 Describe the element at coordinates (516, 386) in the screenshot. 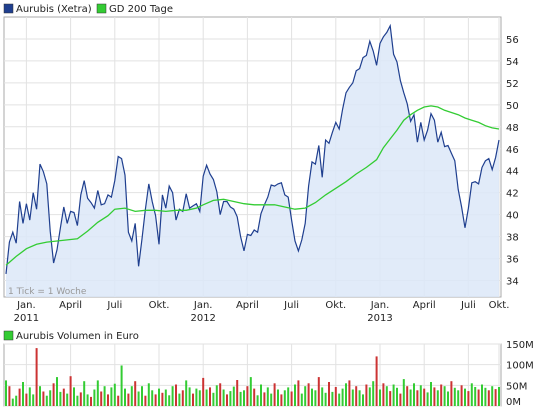

I see `volume-y-tick-label: 50M` at that location.